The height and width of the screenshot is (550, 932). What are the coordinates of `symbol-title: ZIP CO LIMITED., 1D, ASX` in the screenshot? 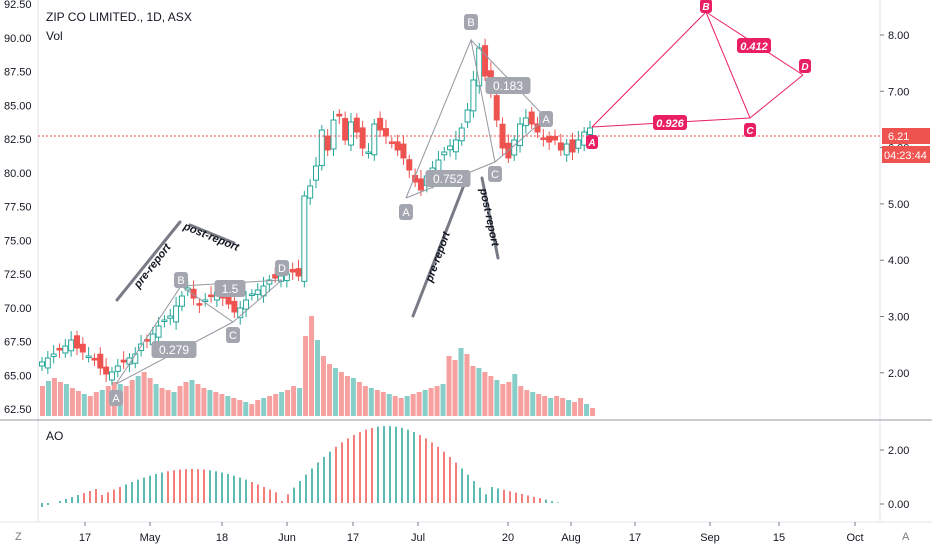 It's located at (119, 17).